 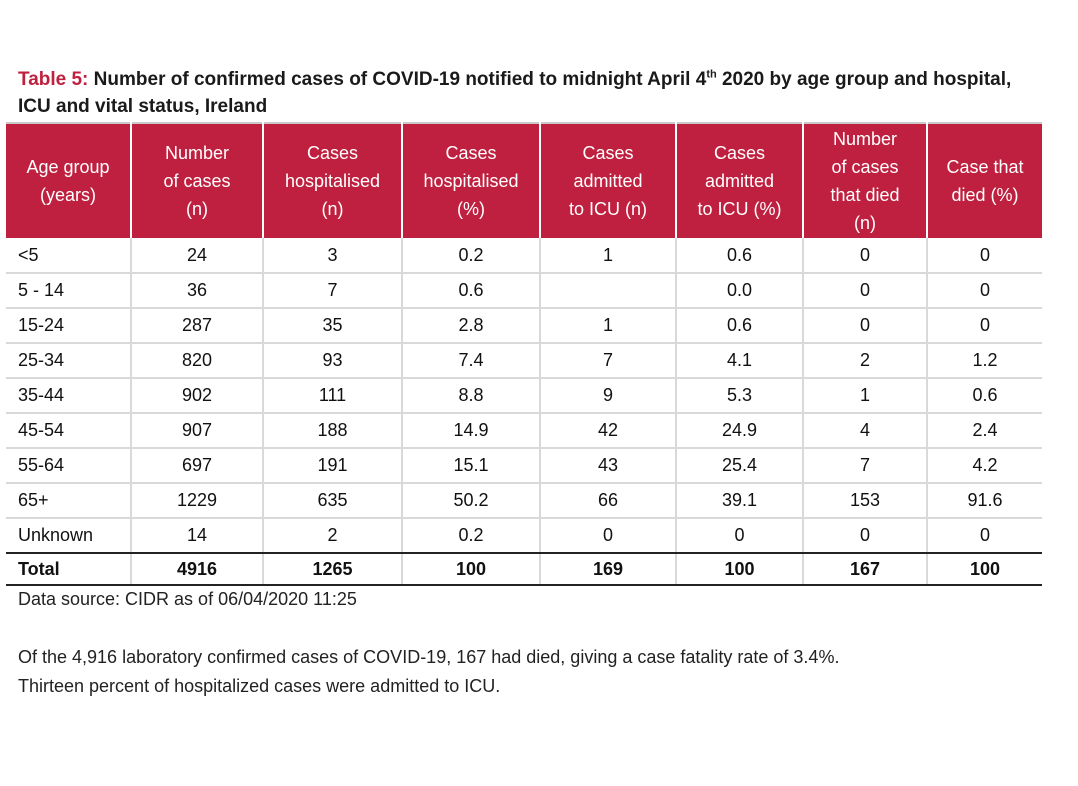 I want to click on header-line: that died, so click(x=865, y=195).